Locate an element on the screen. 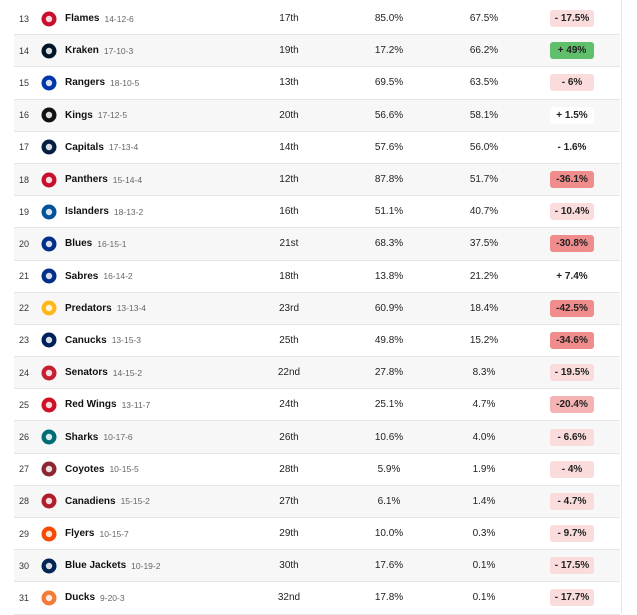  team-cell: Predators 13-13-4 is located at coordinates (105, 308).